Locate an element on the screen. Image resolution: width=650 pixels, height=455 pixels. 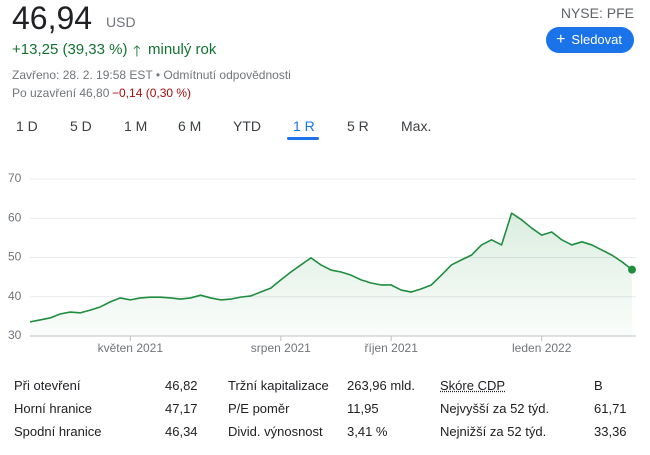
stat-value: 11,95 is located at coordinates (363, 408).